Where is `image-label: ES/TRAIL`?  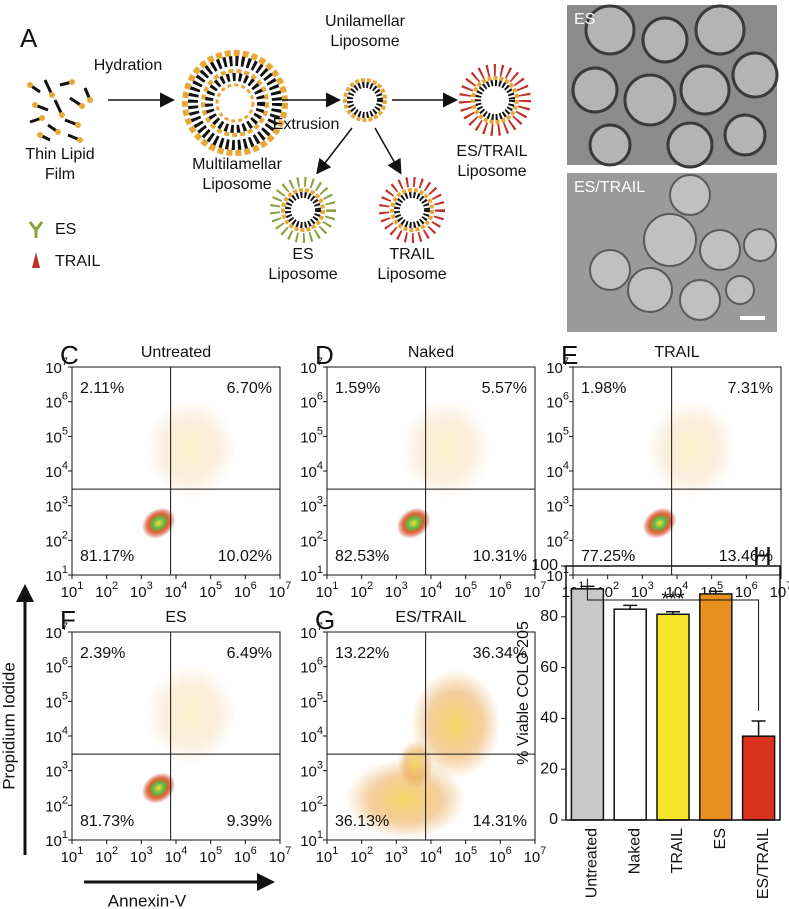 image-label: ES/TRAIL is located at coordinates (609, 187).